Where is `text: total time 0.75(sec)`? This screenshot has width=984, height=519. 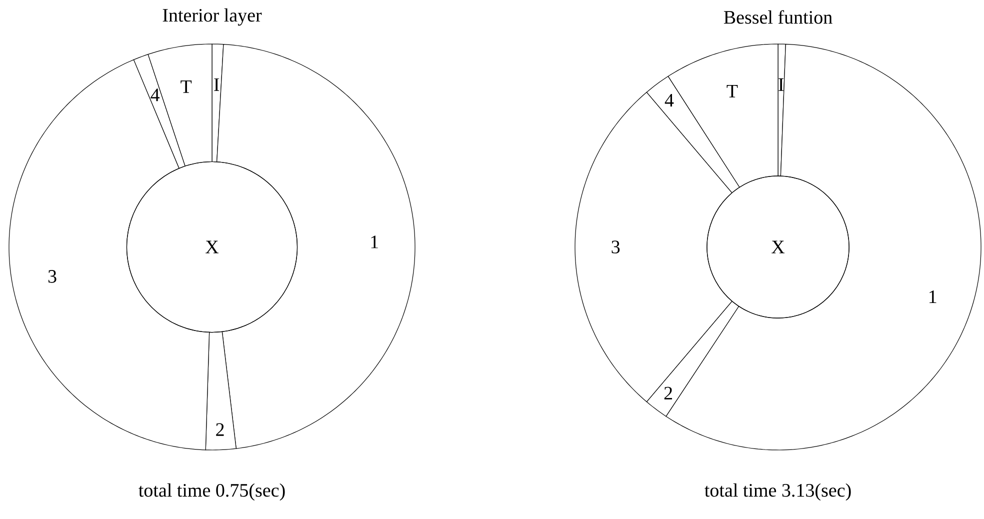
text: total time 0.75(sec) is located at coordinates (211, 492).